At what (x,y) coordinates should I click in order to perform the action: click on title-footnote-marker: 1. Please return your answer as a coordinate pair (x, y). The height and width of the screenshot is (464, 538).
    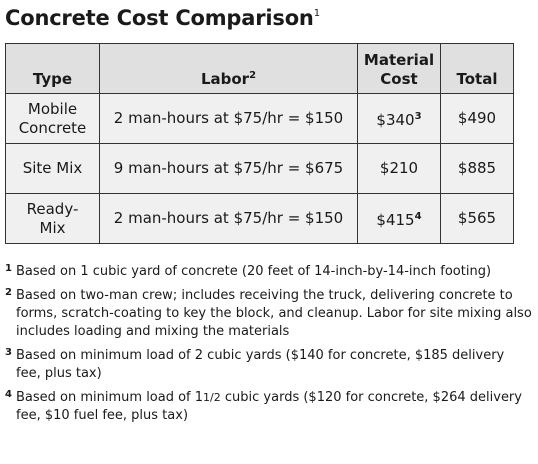
    Looking at the image, I should click on (316, 13).